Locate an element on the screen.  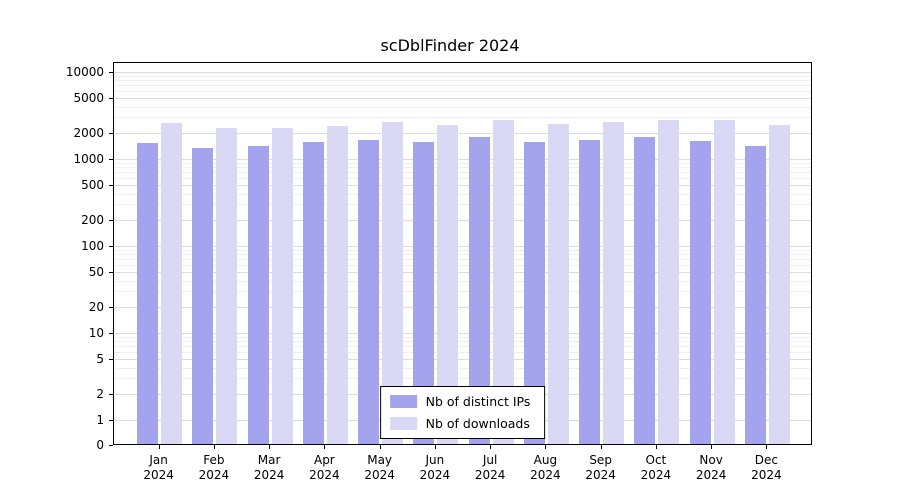
bar-distinct-ips-aug is located at coordinates (534, 293).